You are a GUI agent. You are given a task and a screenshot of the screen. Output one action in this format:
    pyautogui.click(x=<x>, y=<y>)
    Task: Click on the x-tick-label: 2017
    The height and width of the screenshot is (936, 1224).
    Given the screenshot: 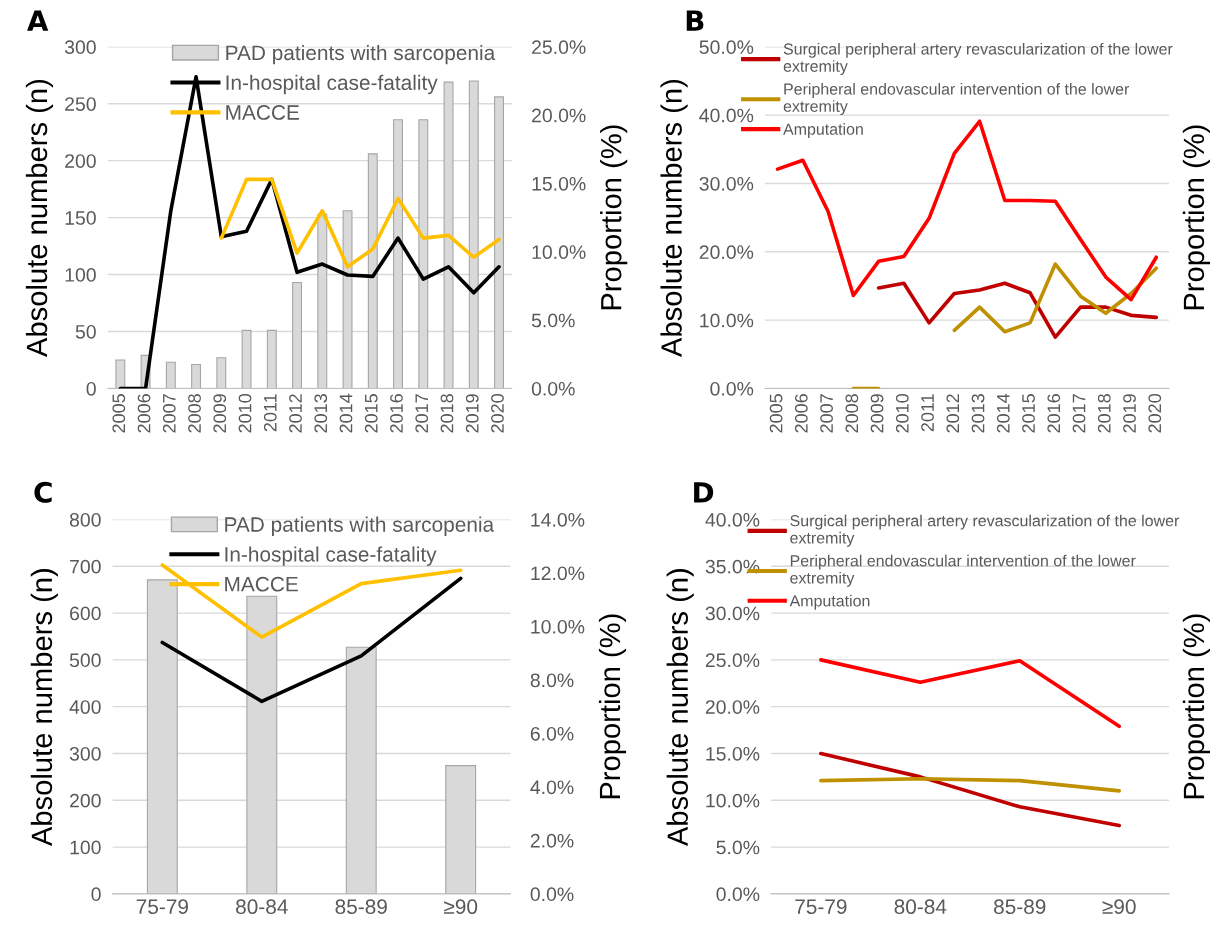 What is the action you would take?
    pyautogui.click(x=422, y=413)
    